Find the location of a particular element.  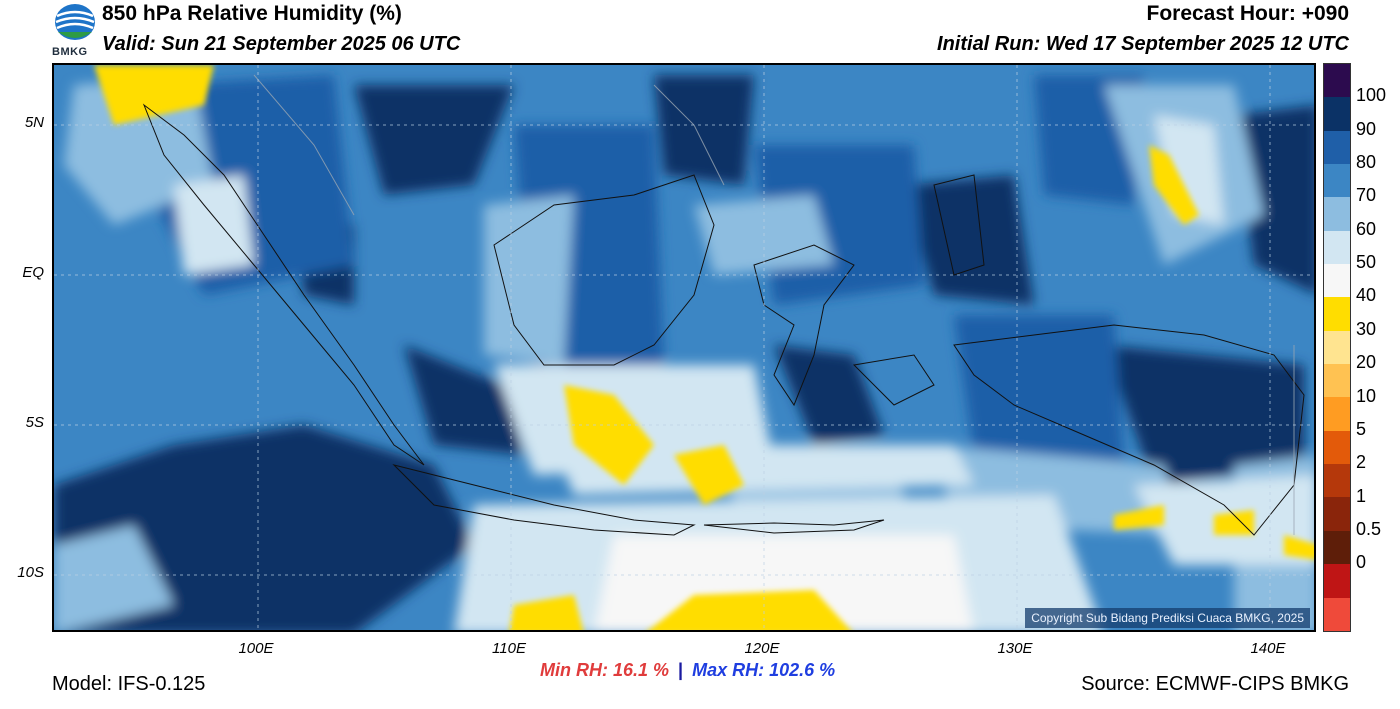

colorbar-label: 5 is located at coordinates (1361, 428).